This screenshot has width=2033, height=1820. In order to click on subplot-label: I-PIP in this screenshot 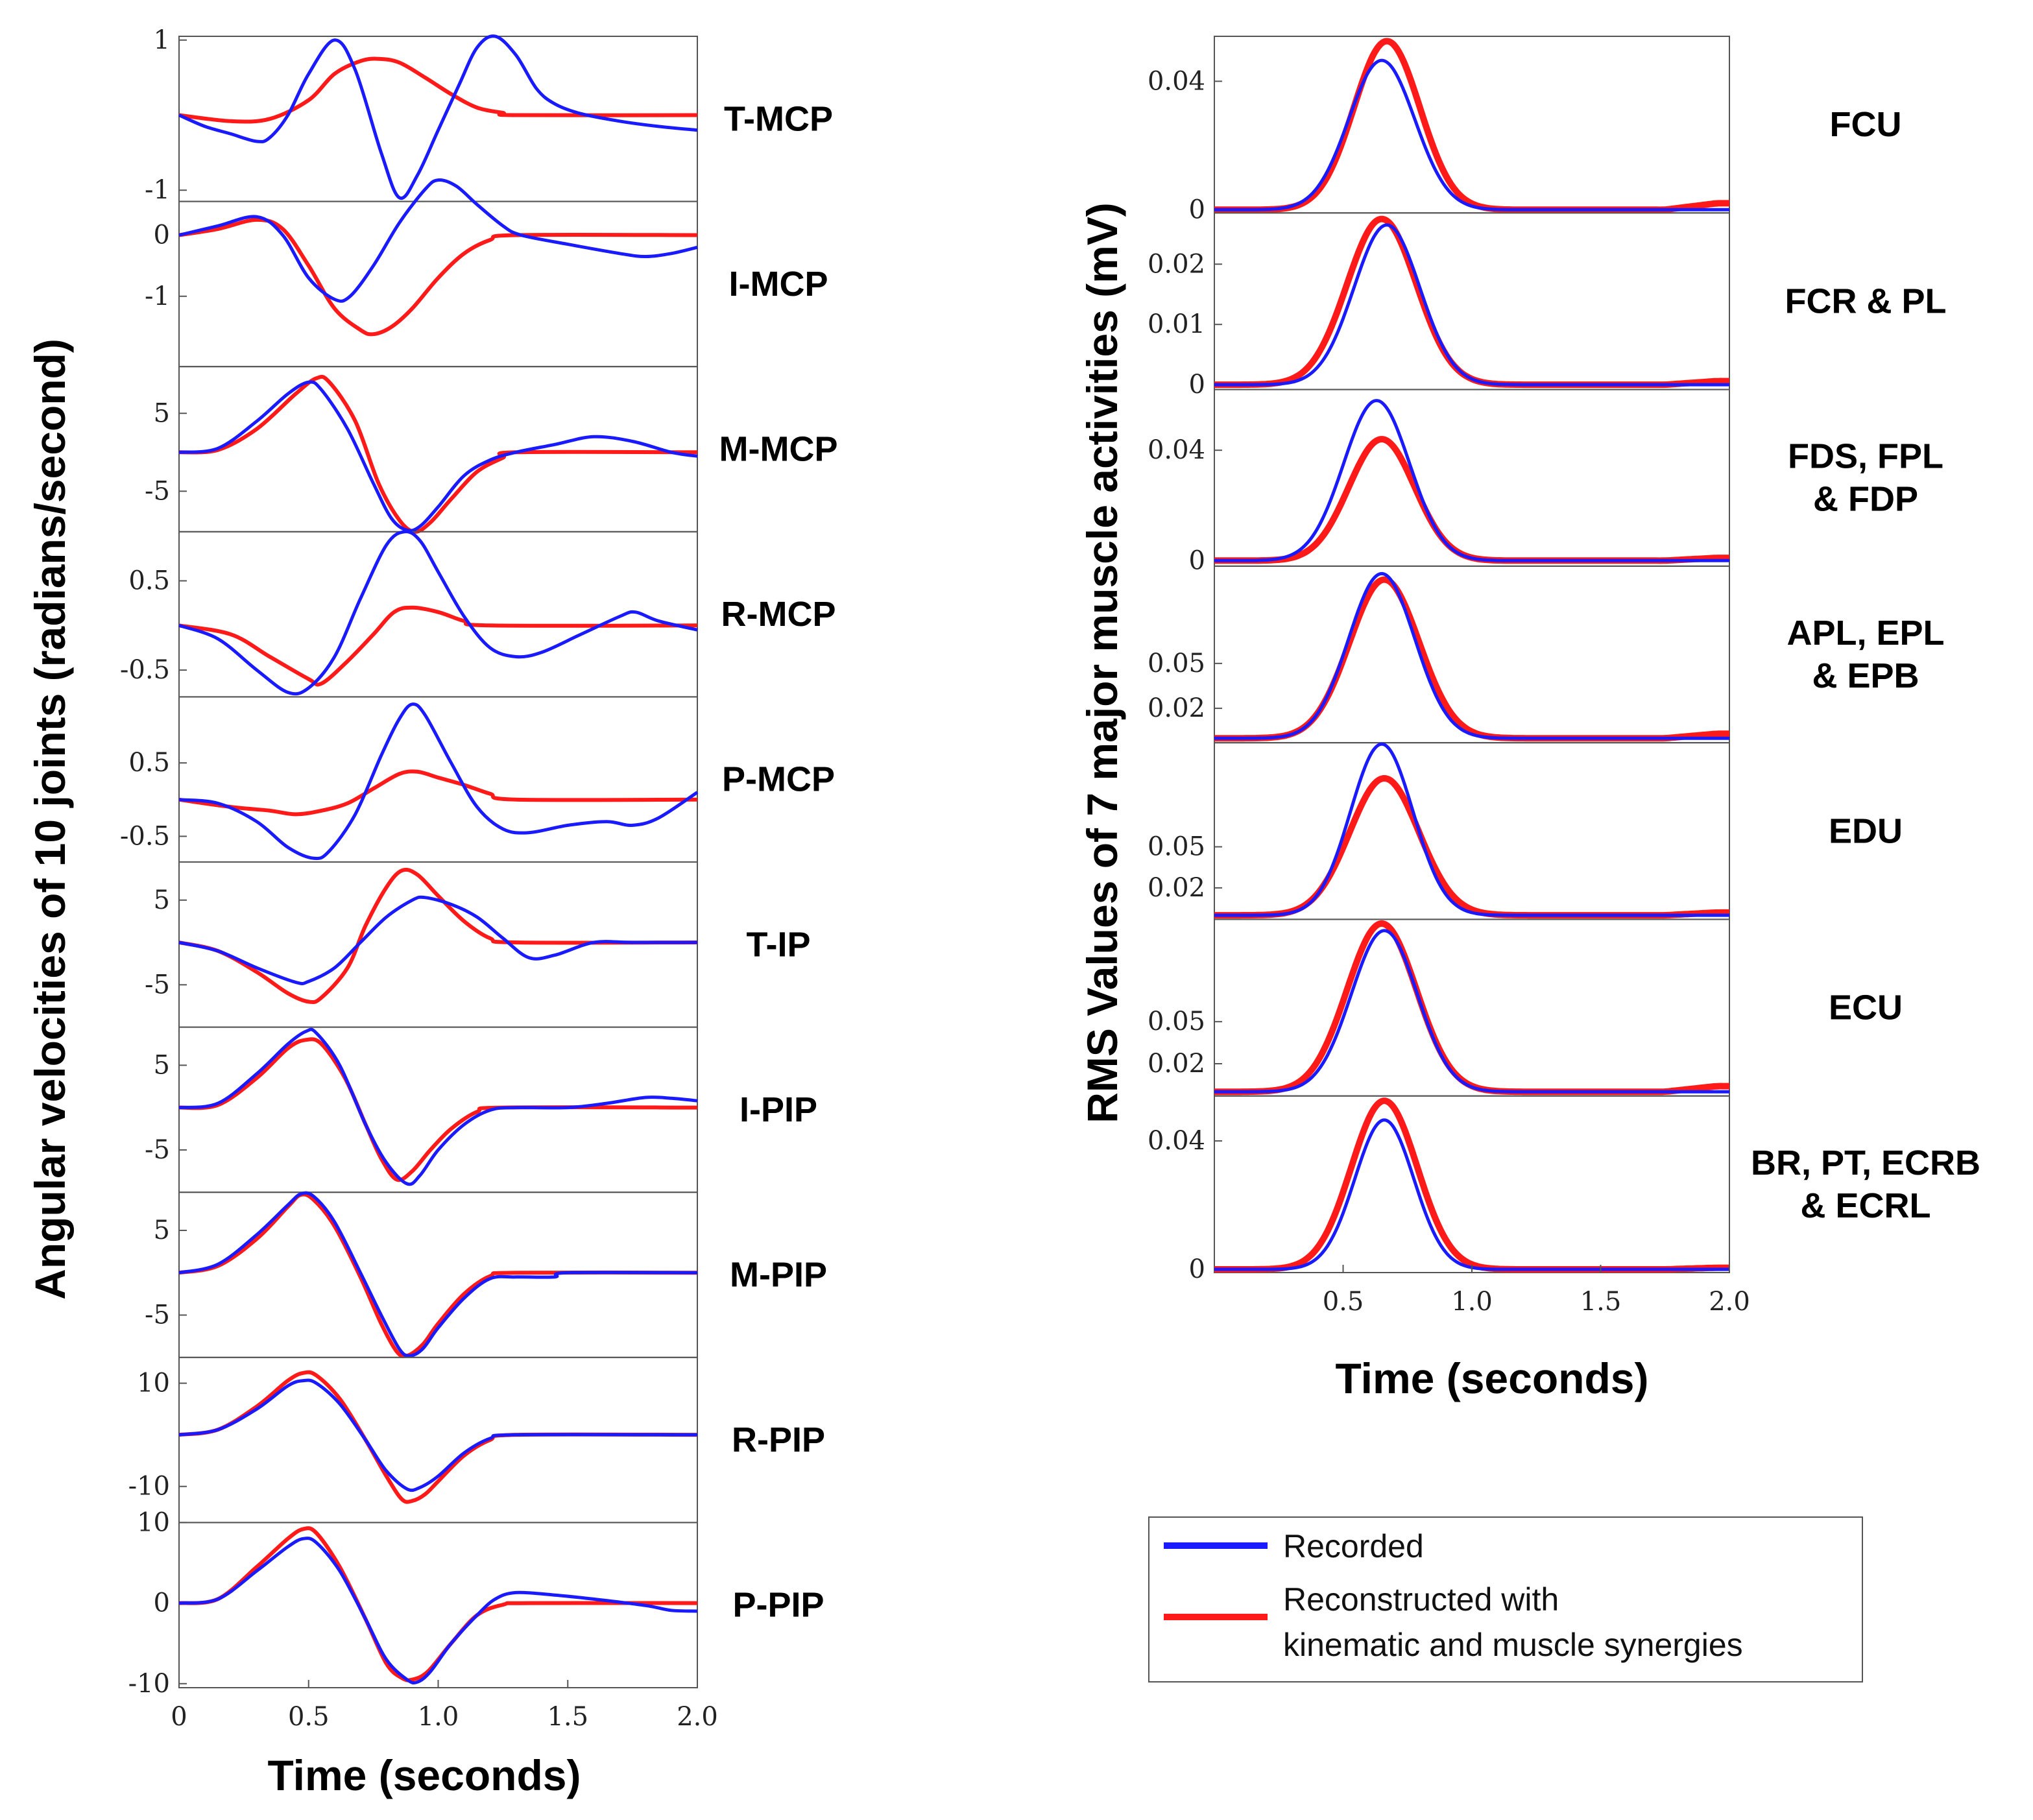, I will do `click(778, 1109)`.